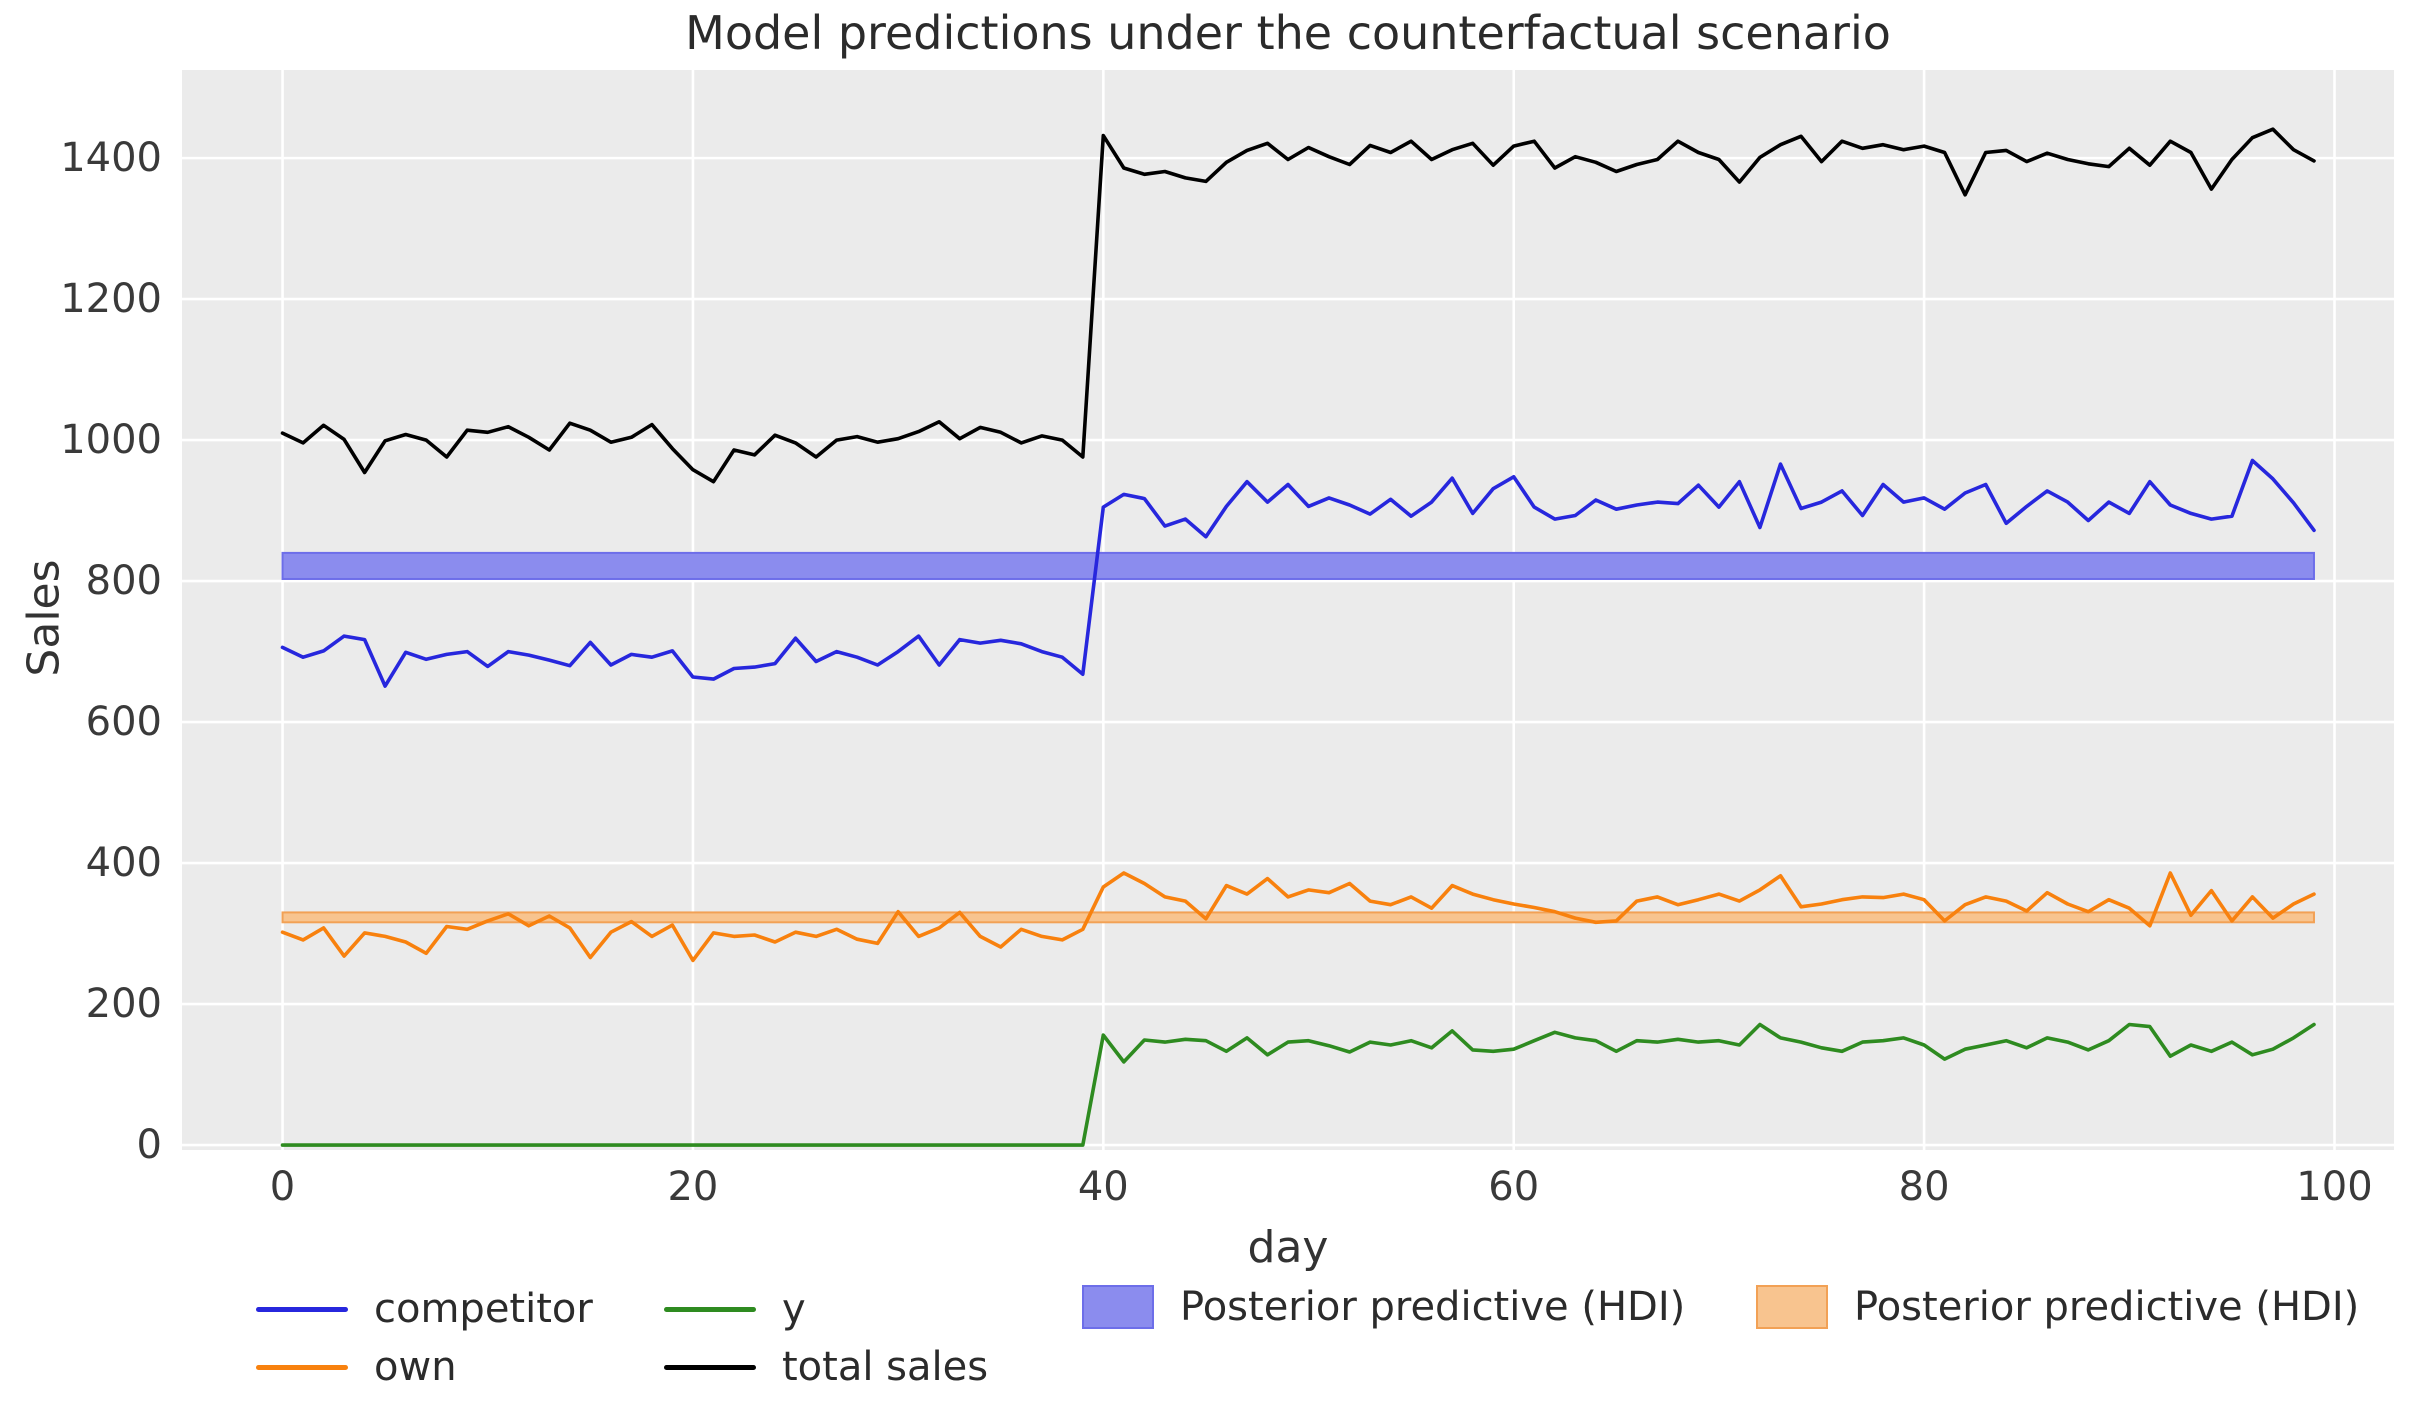 This screenshot has width=2423, height=1423. Describe the element at coordinates (794, 1309) in the screenshot. I see `legend-label-y: y` at that location.